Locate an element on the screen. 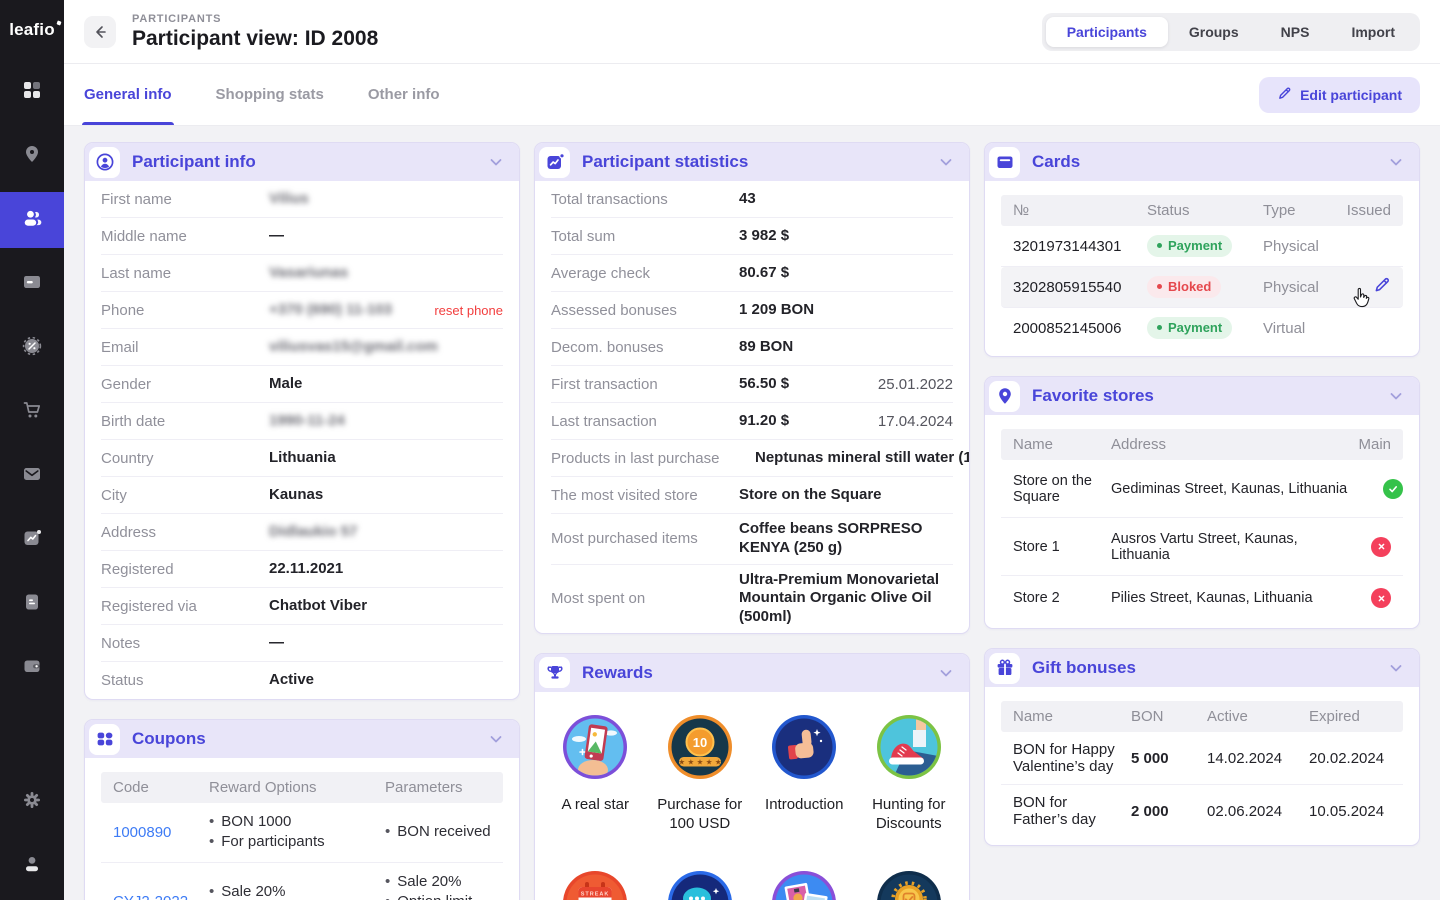 Image resolution: width=1440 pixels, height=900 pixels. info-row-status: Status Active is located at coordinates (208, 680).